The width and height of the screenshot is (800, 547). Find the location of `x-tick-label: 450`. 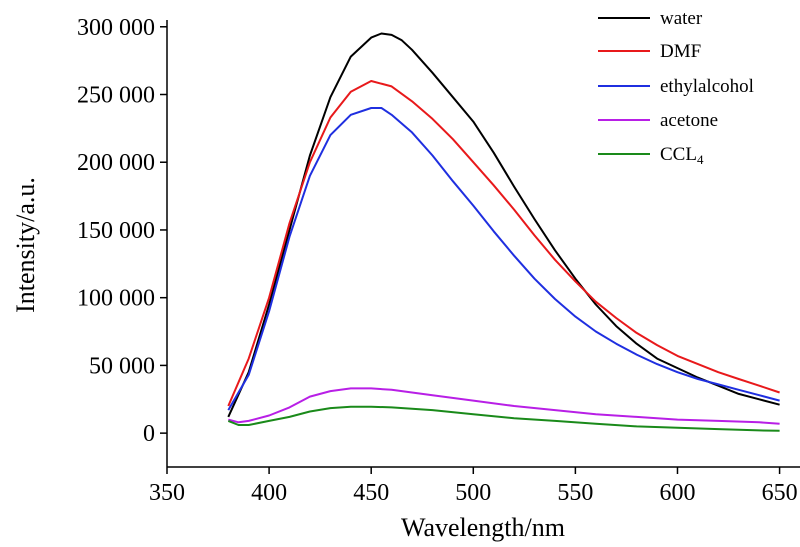

x-tick-label: 450 is located at coordinates (371, 493).